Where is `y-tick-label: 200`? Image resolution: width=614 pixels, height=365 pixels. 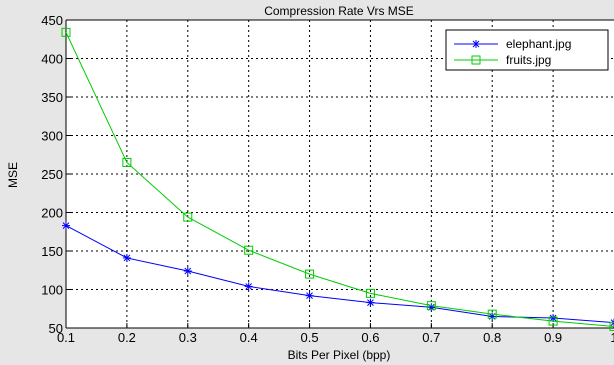 y-tick-label: 200 is located at coordinates (52, 213).